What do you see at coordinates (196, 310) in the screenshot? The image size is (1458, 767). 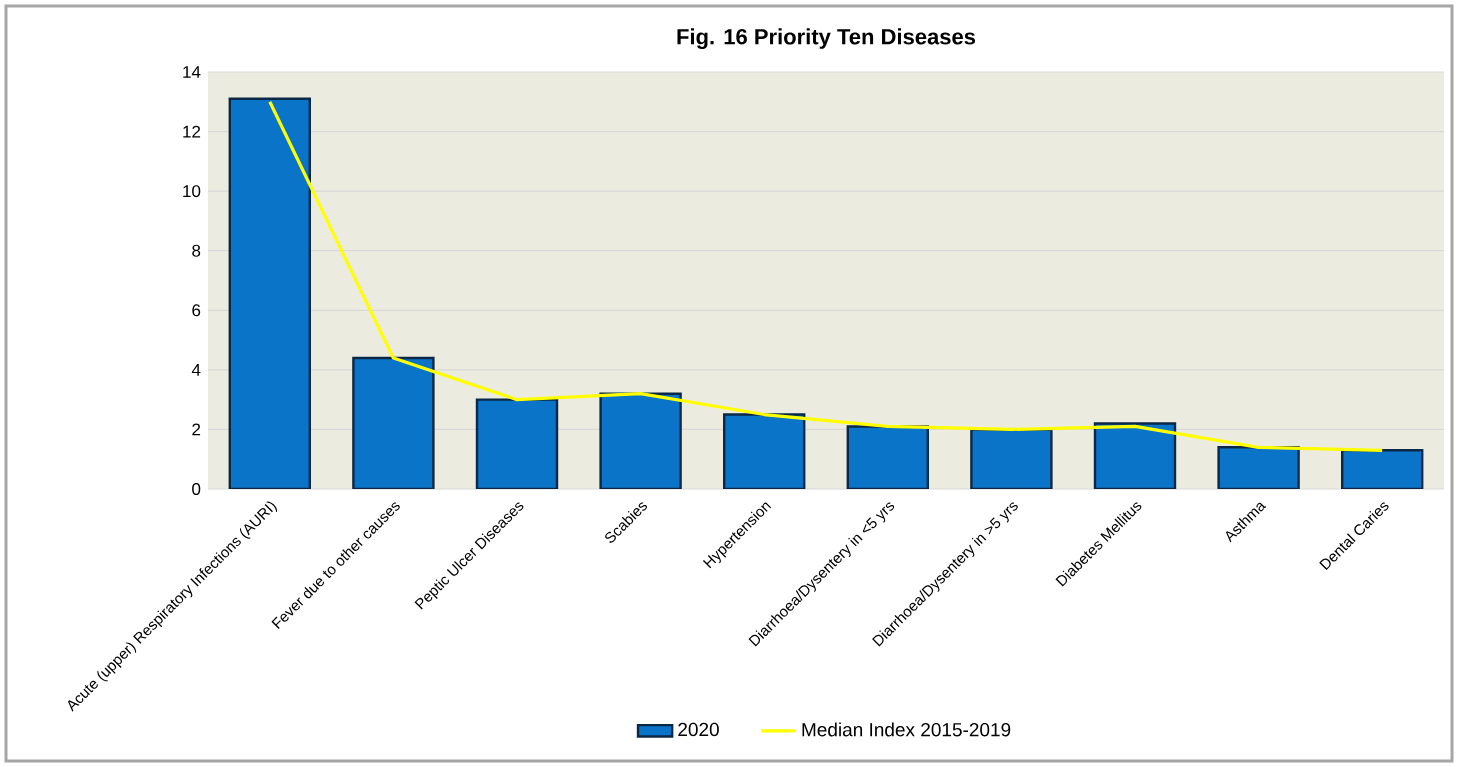 I see `y-tick-label: 6` at bounding box center [196, 310].